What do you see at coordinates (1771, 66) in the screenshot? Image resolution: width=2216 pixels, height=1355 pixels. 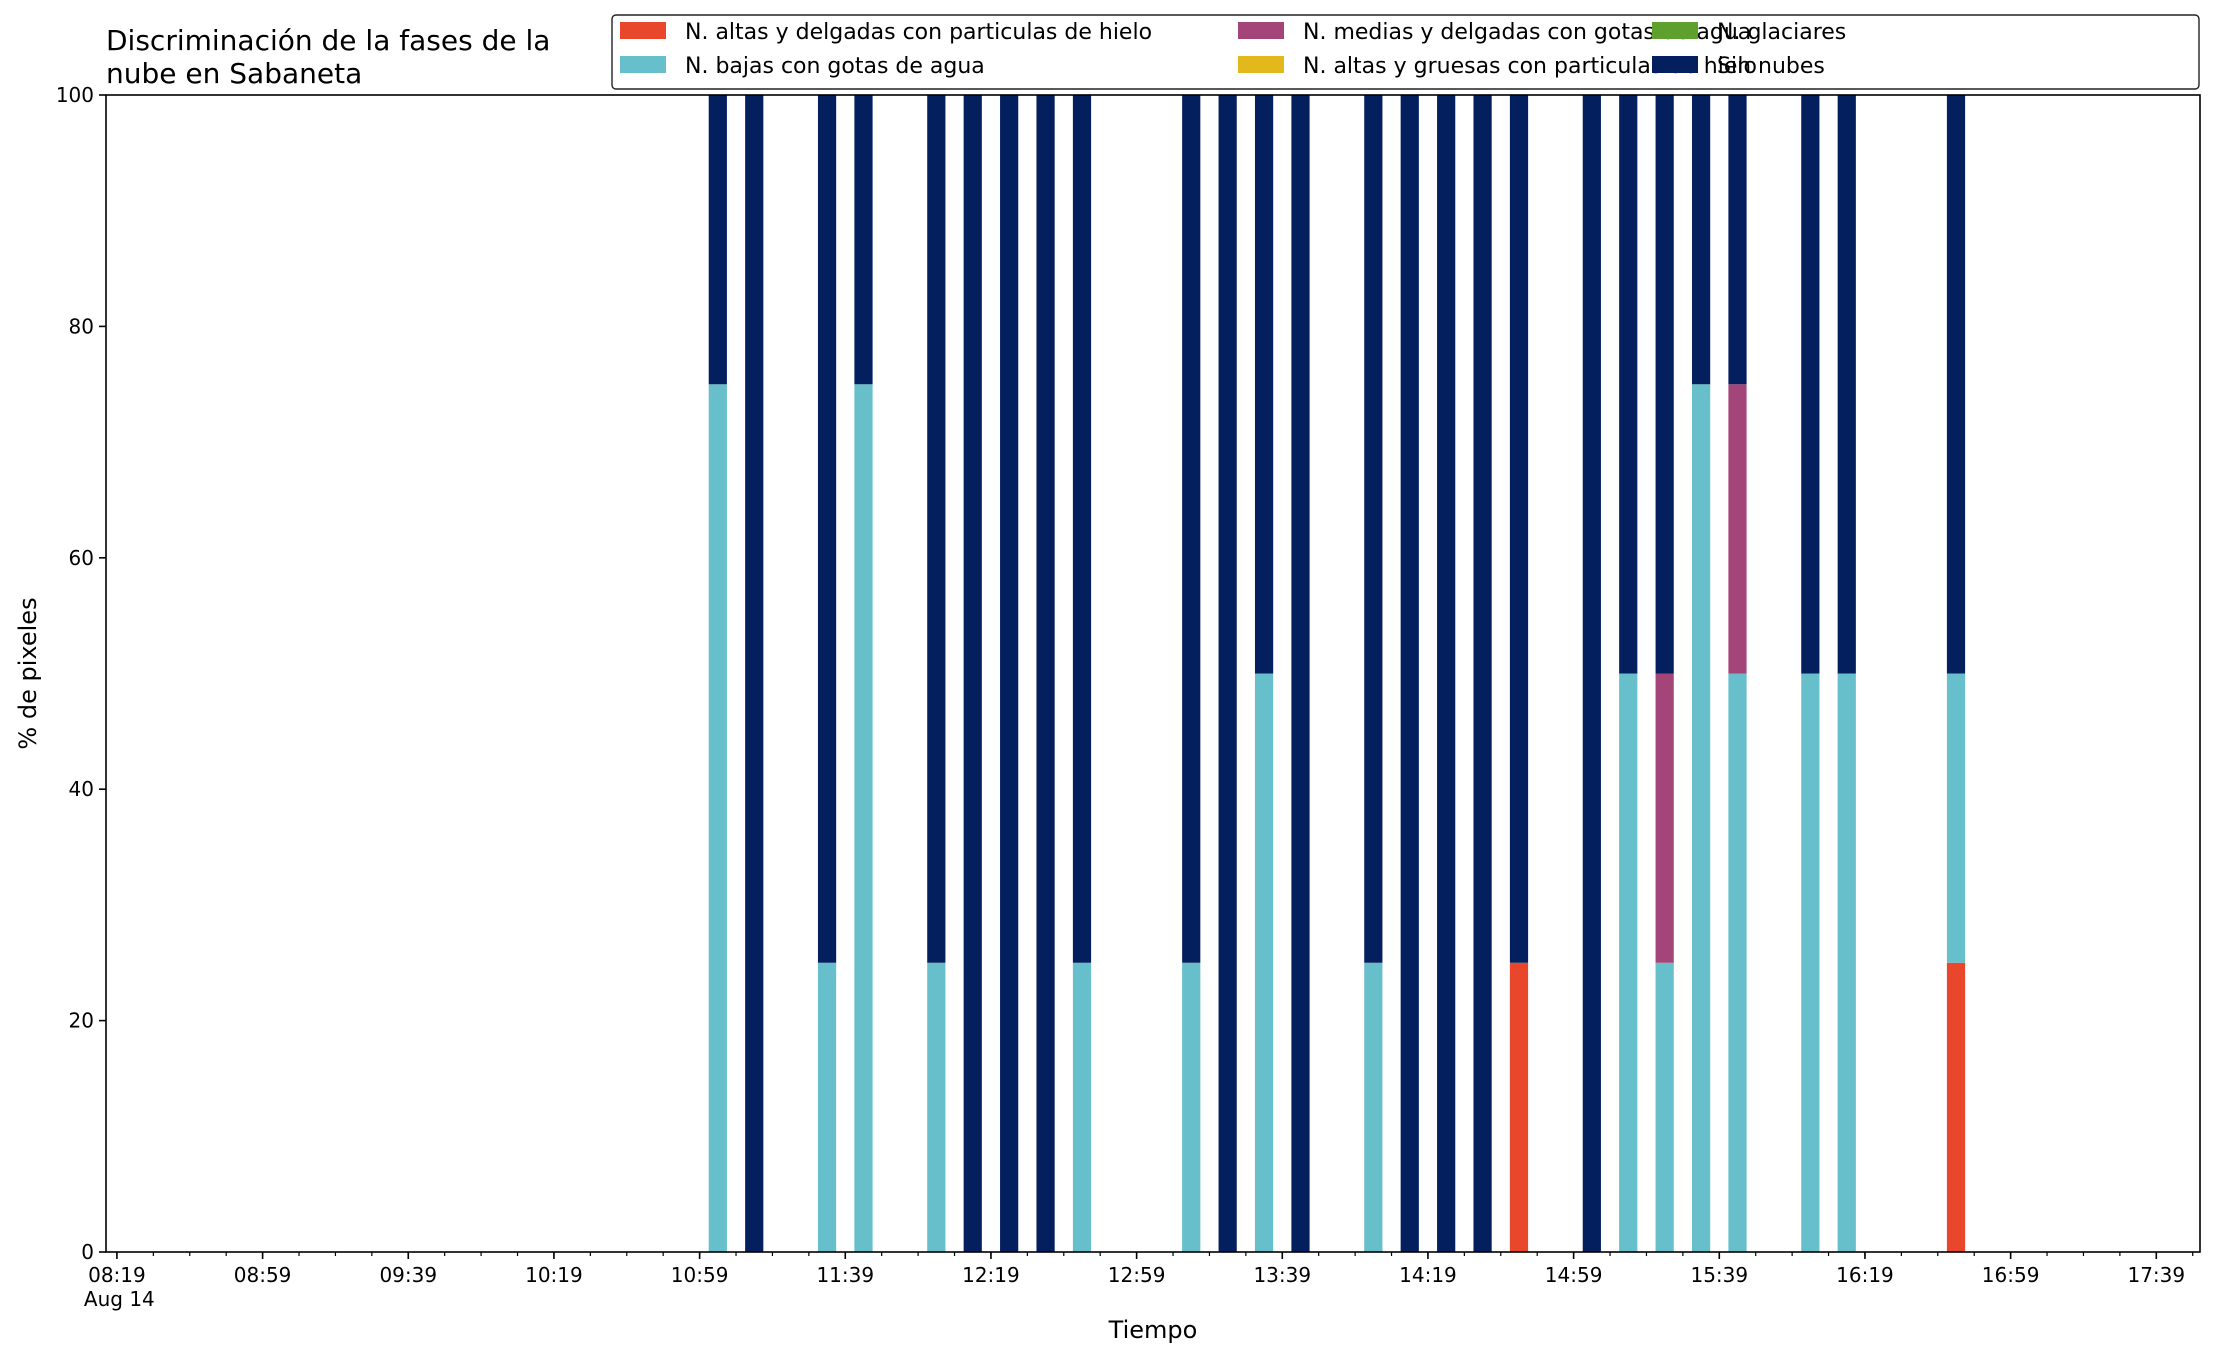 I see `legend-label: Sin nubes` at bounding box center [1771, 66].